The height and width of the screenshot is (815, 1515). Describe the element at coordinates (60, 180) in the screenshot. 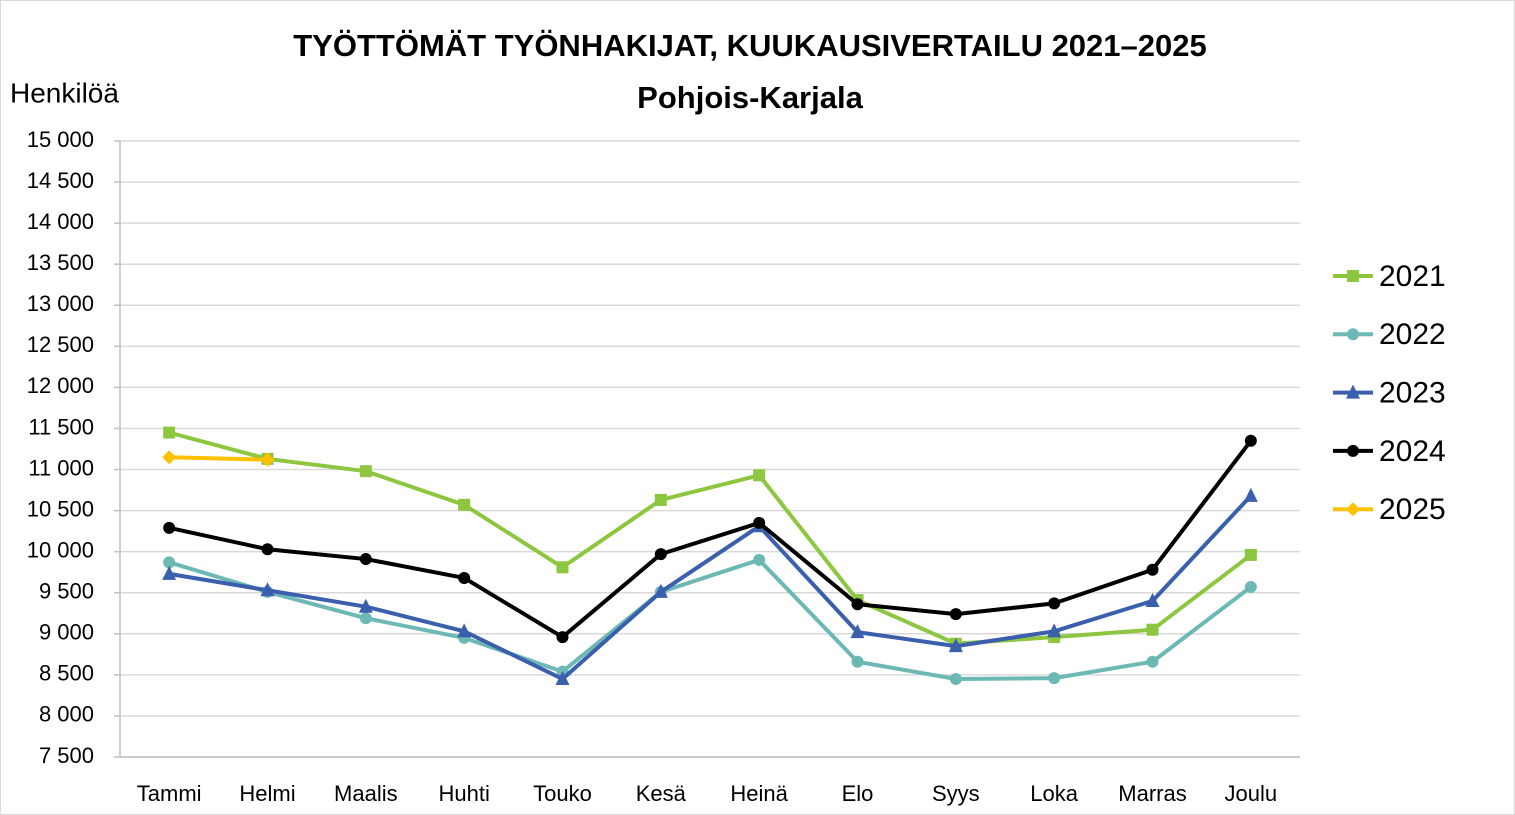

I see `y-tick-label: 14 500` at that location.